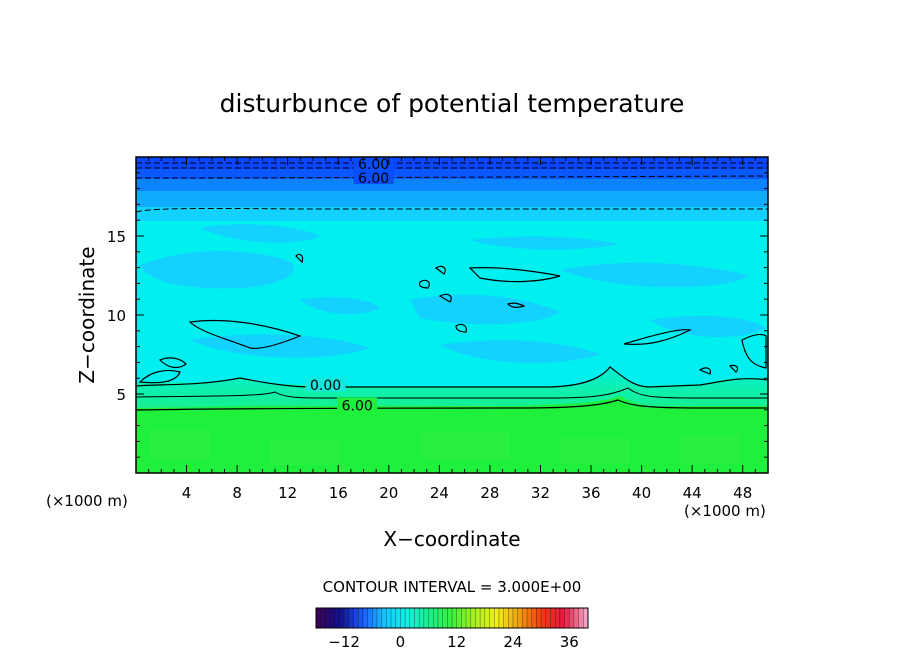 The width and height of the screenshot is (904, 654). What do you see at coordinates (456, 642) in the screenshot?
I see `colorbar-tick-label: 12` at bounding box center [456, 642].